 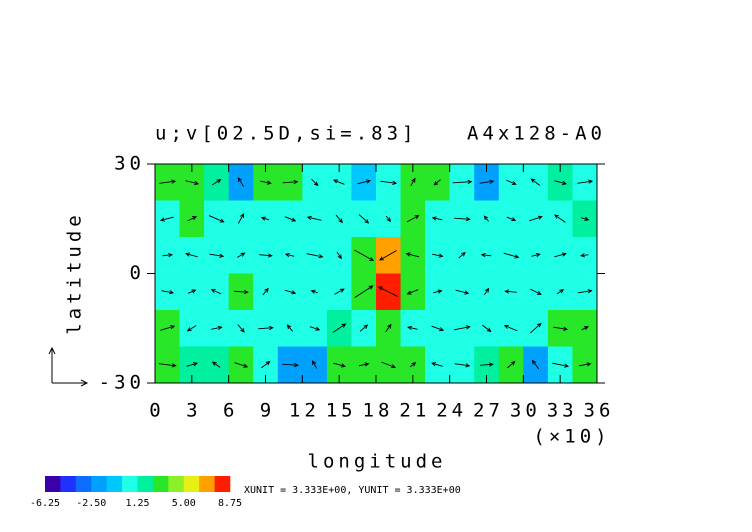 What do you see at coordinates (70, 383) in the screenshot?
I see `reference-arrow-x` at bounding box center [70, 383].